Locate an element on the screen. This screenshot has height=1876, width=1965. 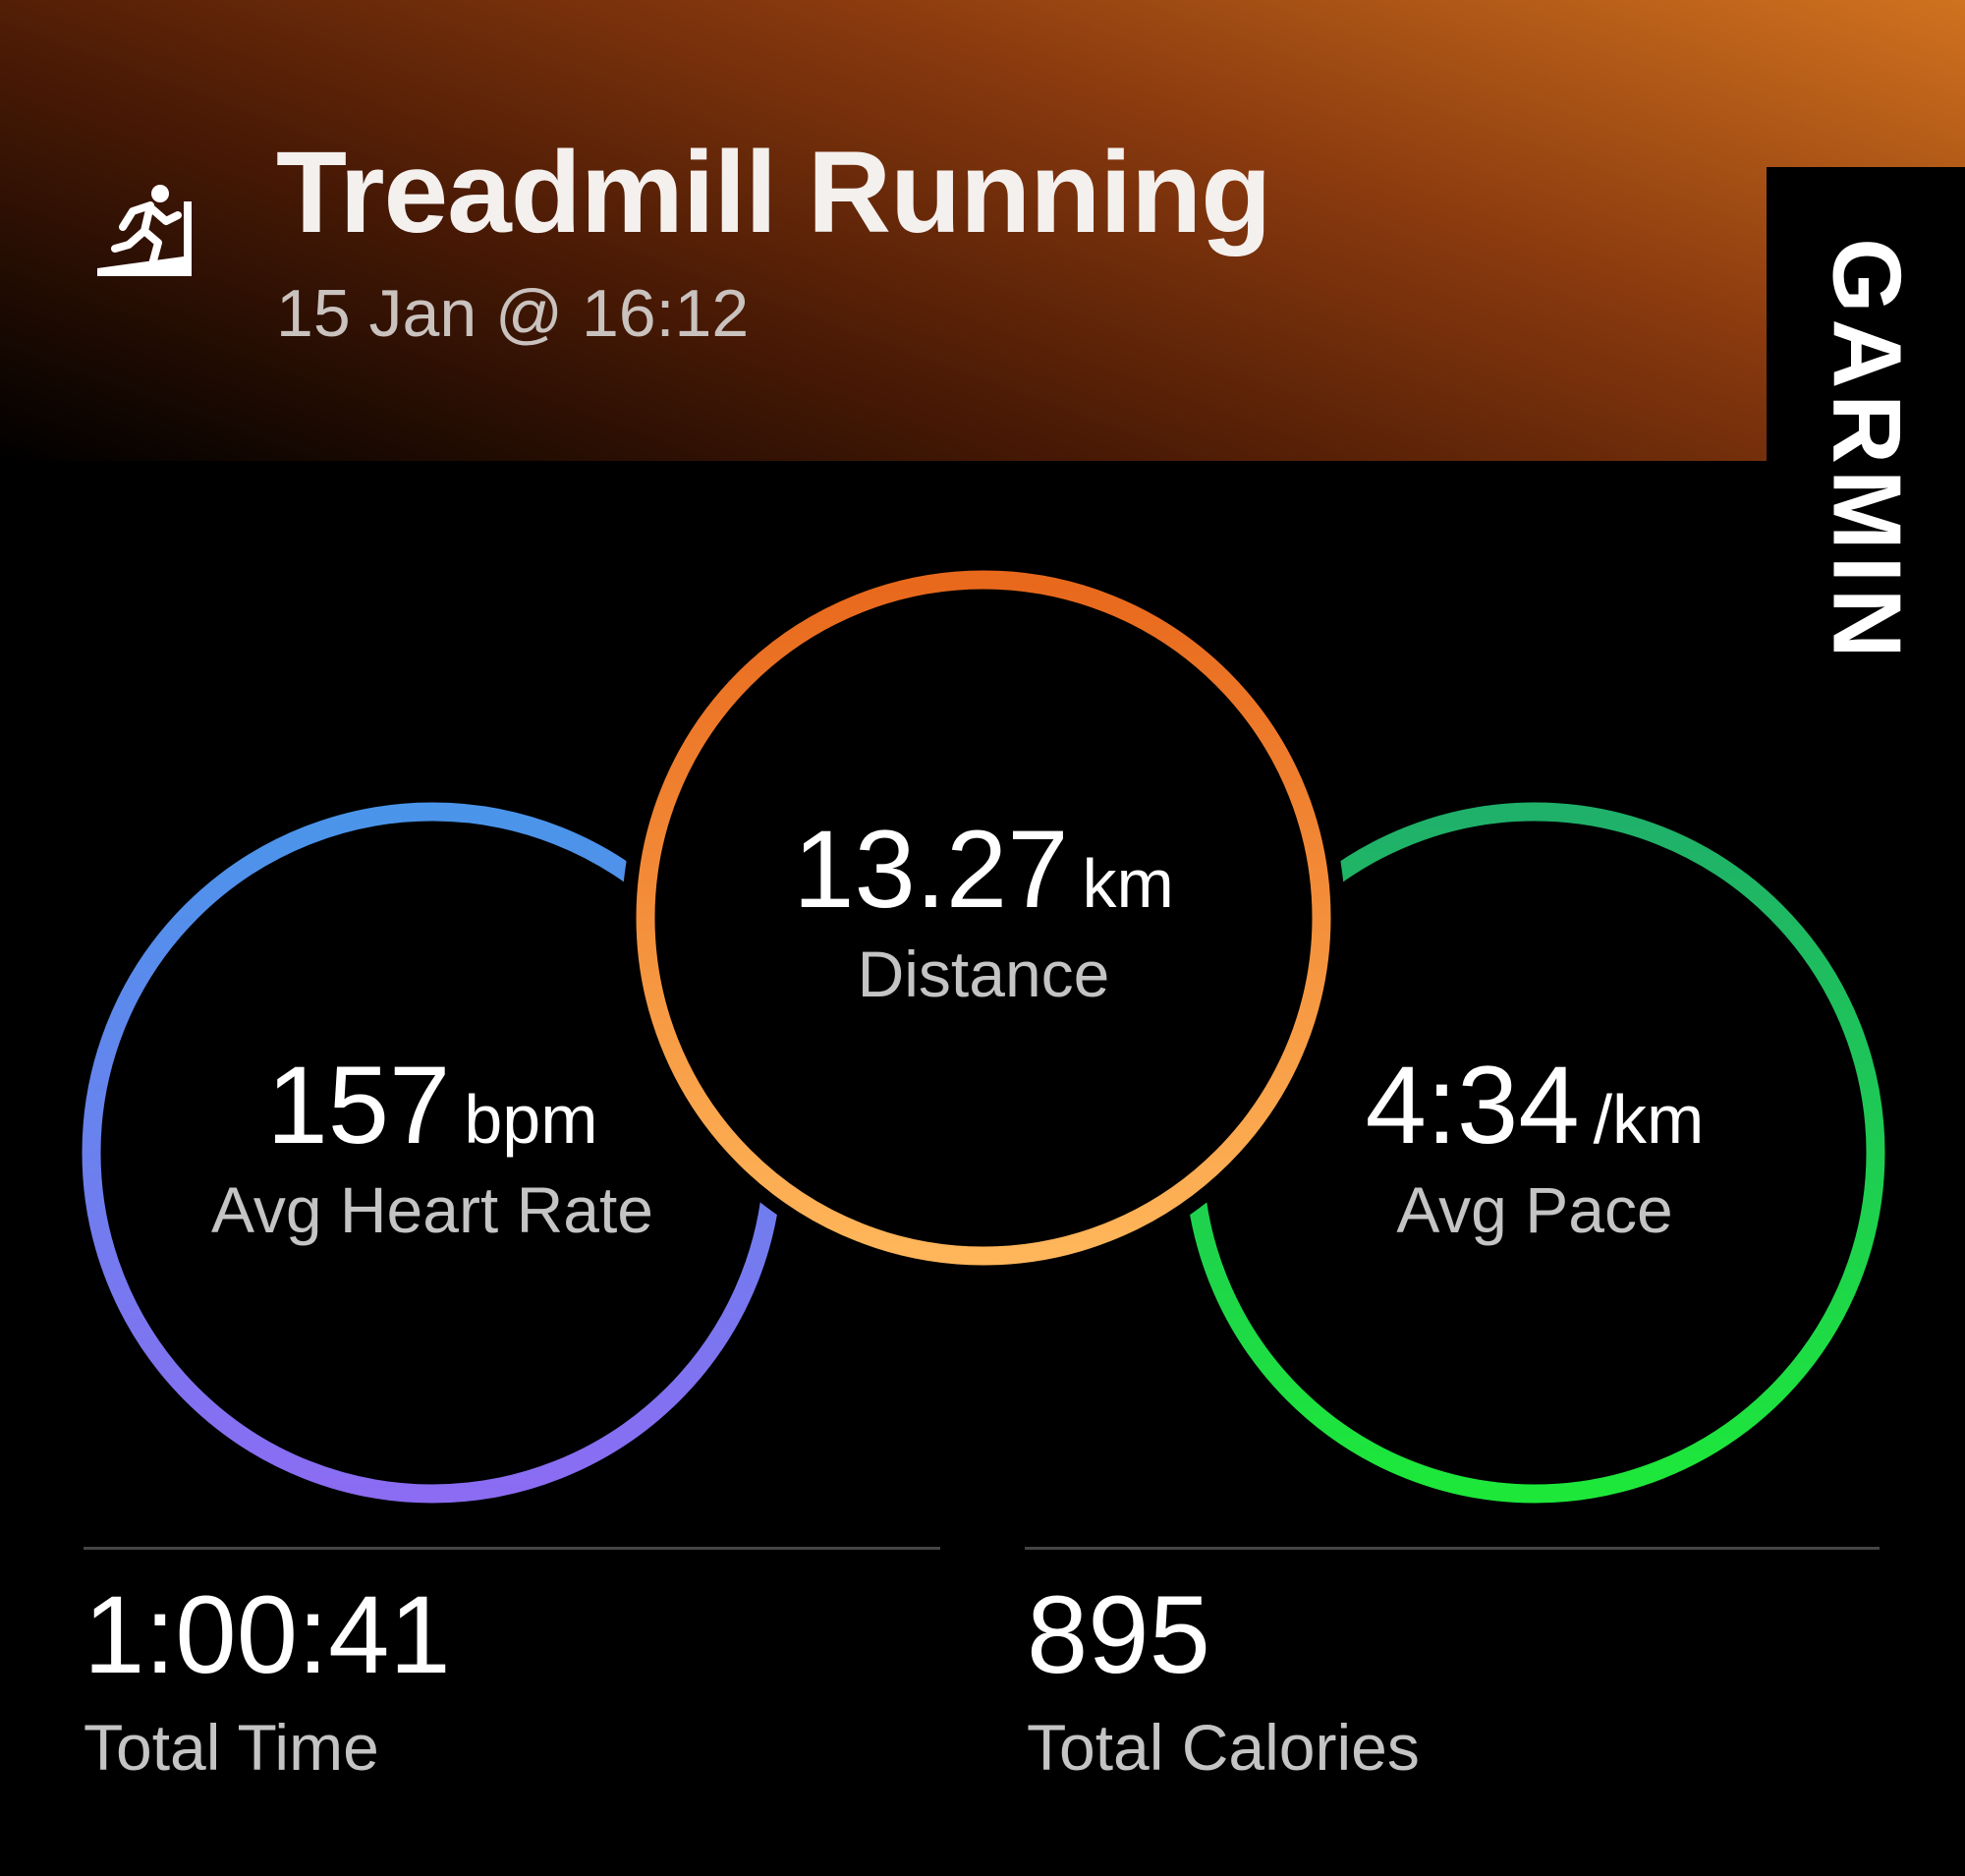
divider-left is located at coordinates (512, 1548).